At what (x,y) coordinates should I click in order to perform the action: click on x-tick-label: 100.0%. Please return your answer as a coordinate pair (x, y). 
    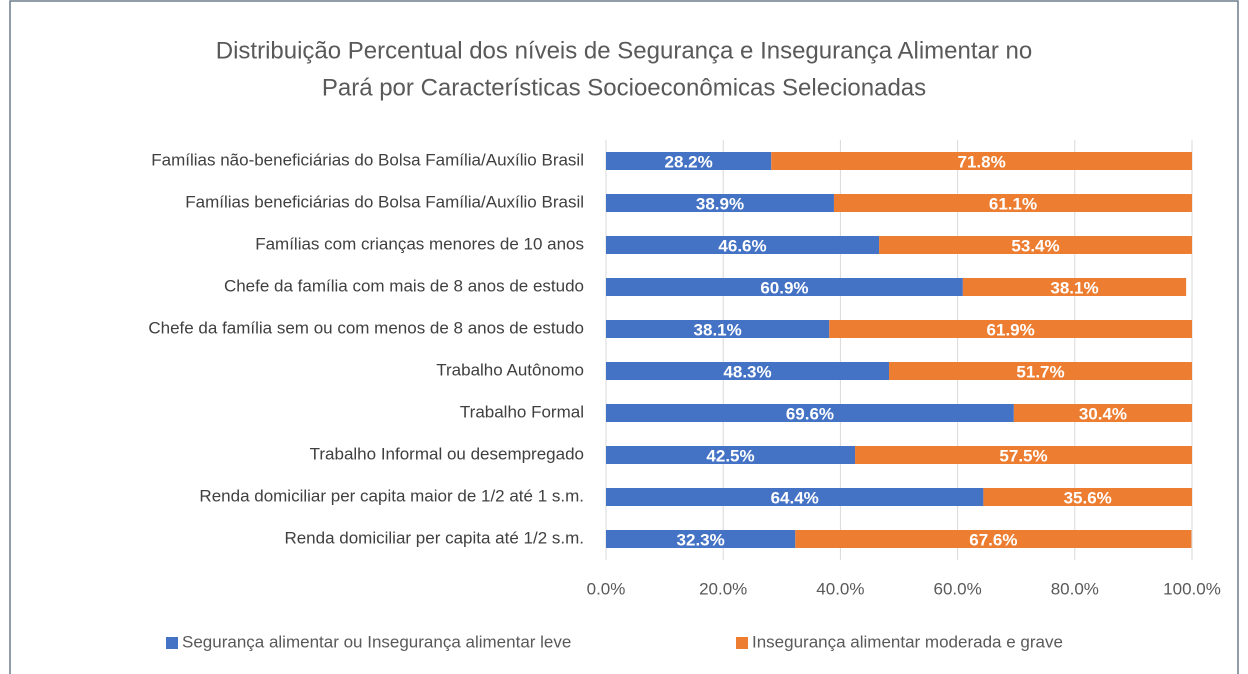
    Looking at the image, I should click on (1192, 588).